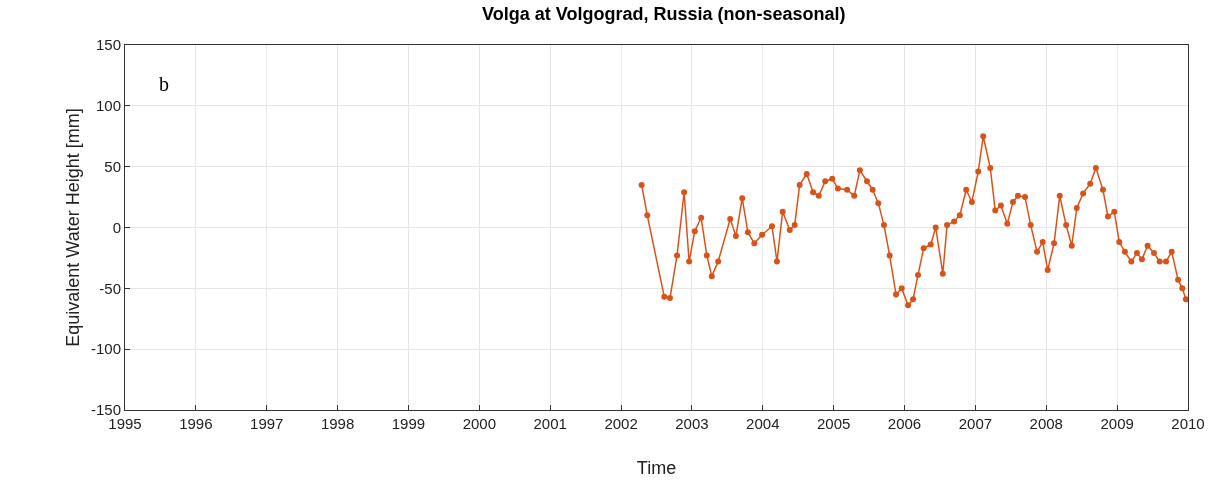 Image resolution: width=1218 pixels, height=494 pixels. Describe the element at coordinates (267, 423) in the screenshot. I see `x-tick-label: 1997` at that location.